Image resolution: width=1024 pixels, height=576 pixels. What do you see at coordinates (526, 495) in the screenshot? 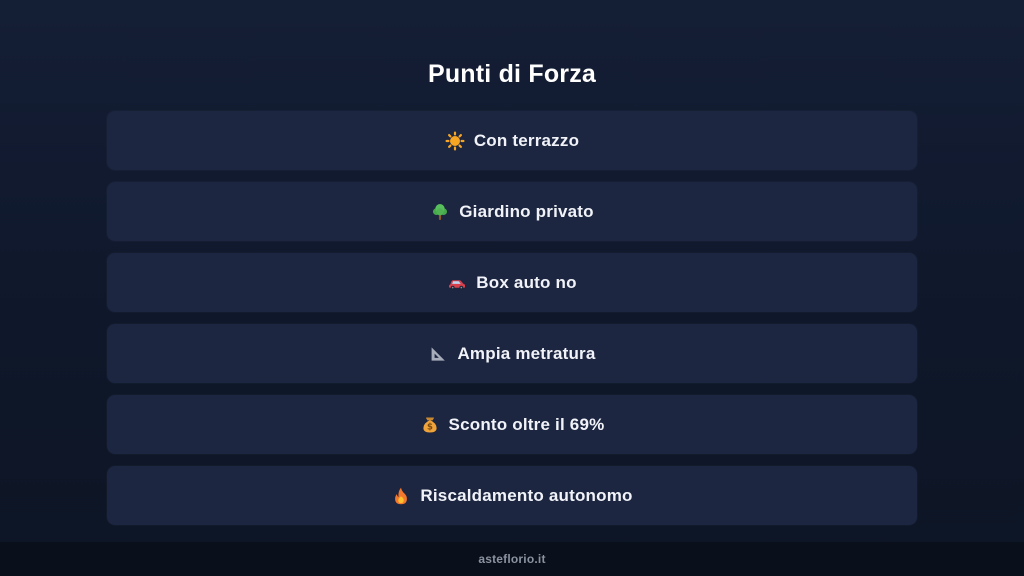
I see `strength-item-label: Riscaldamento autonomo` at bounding box center [526, 495].